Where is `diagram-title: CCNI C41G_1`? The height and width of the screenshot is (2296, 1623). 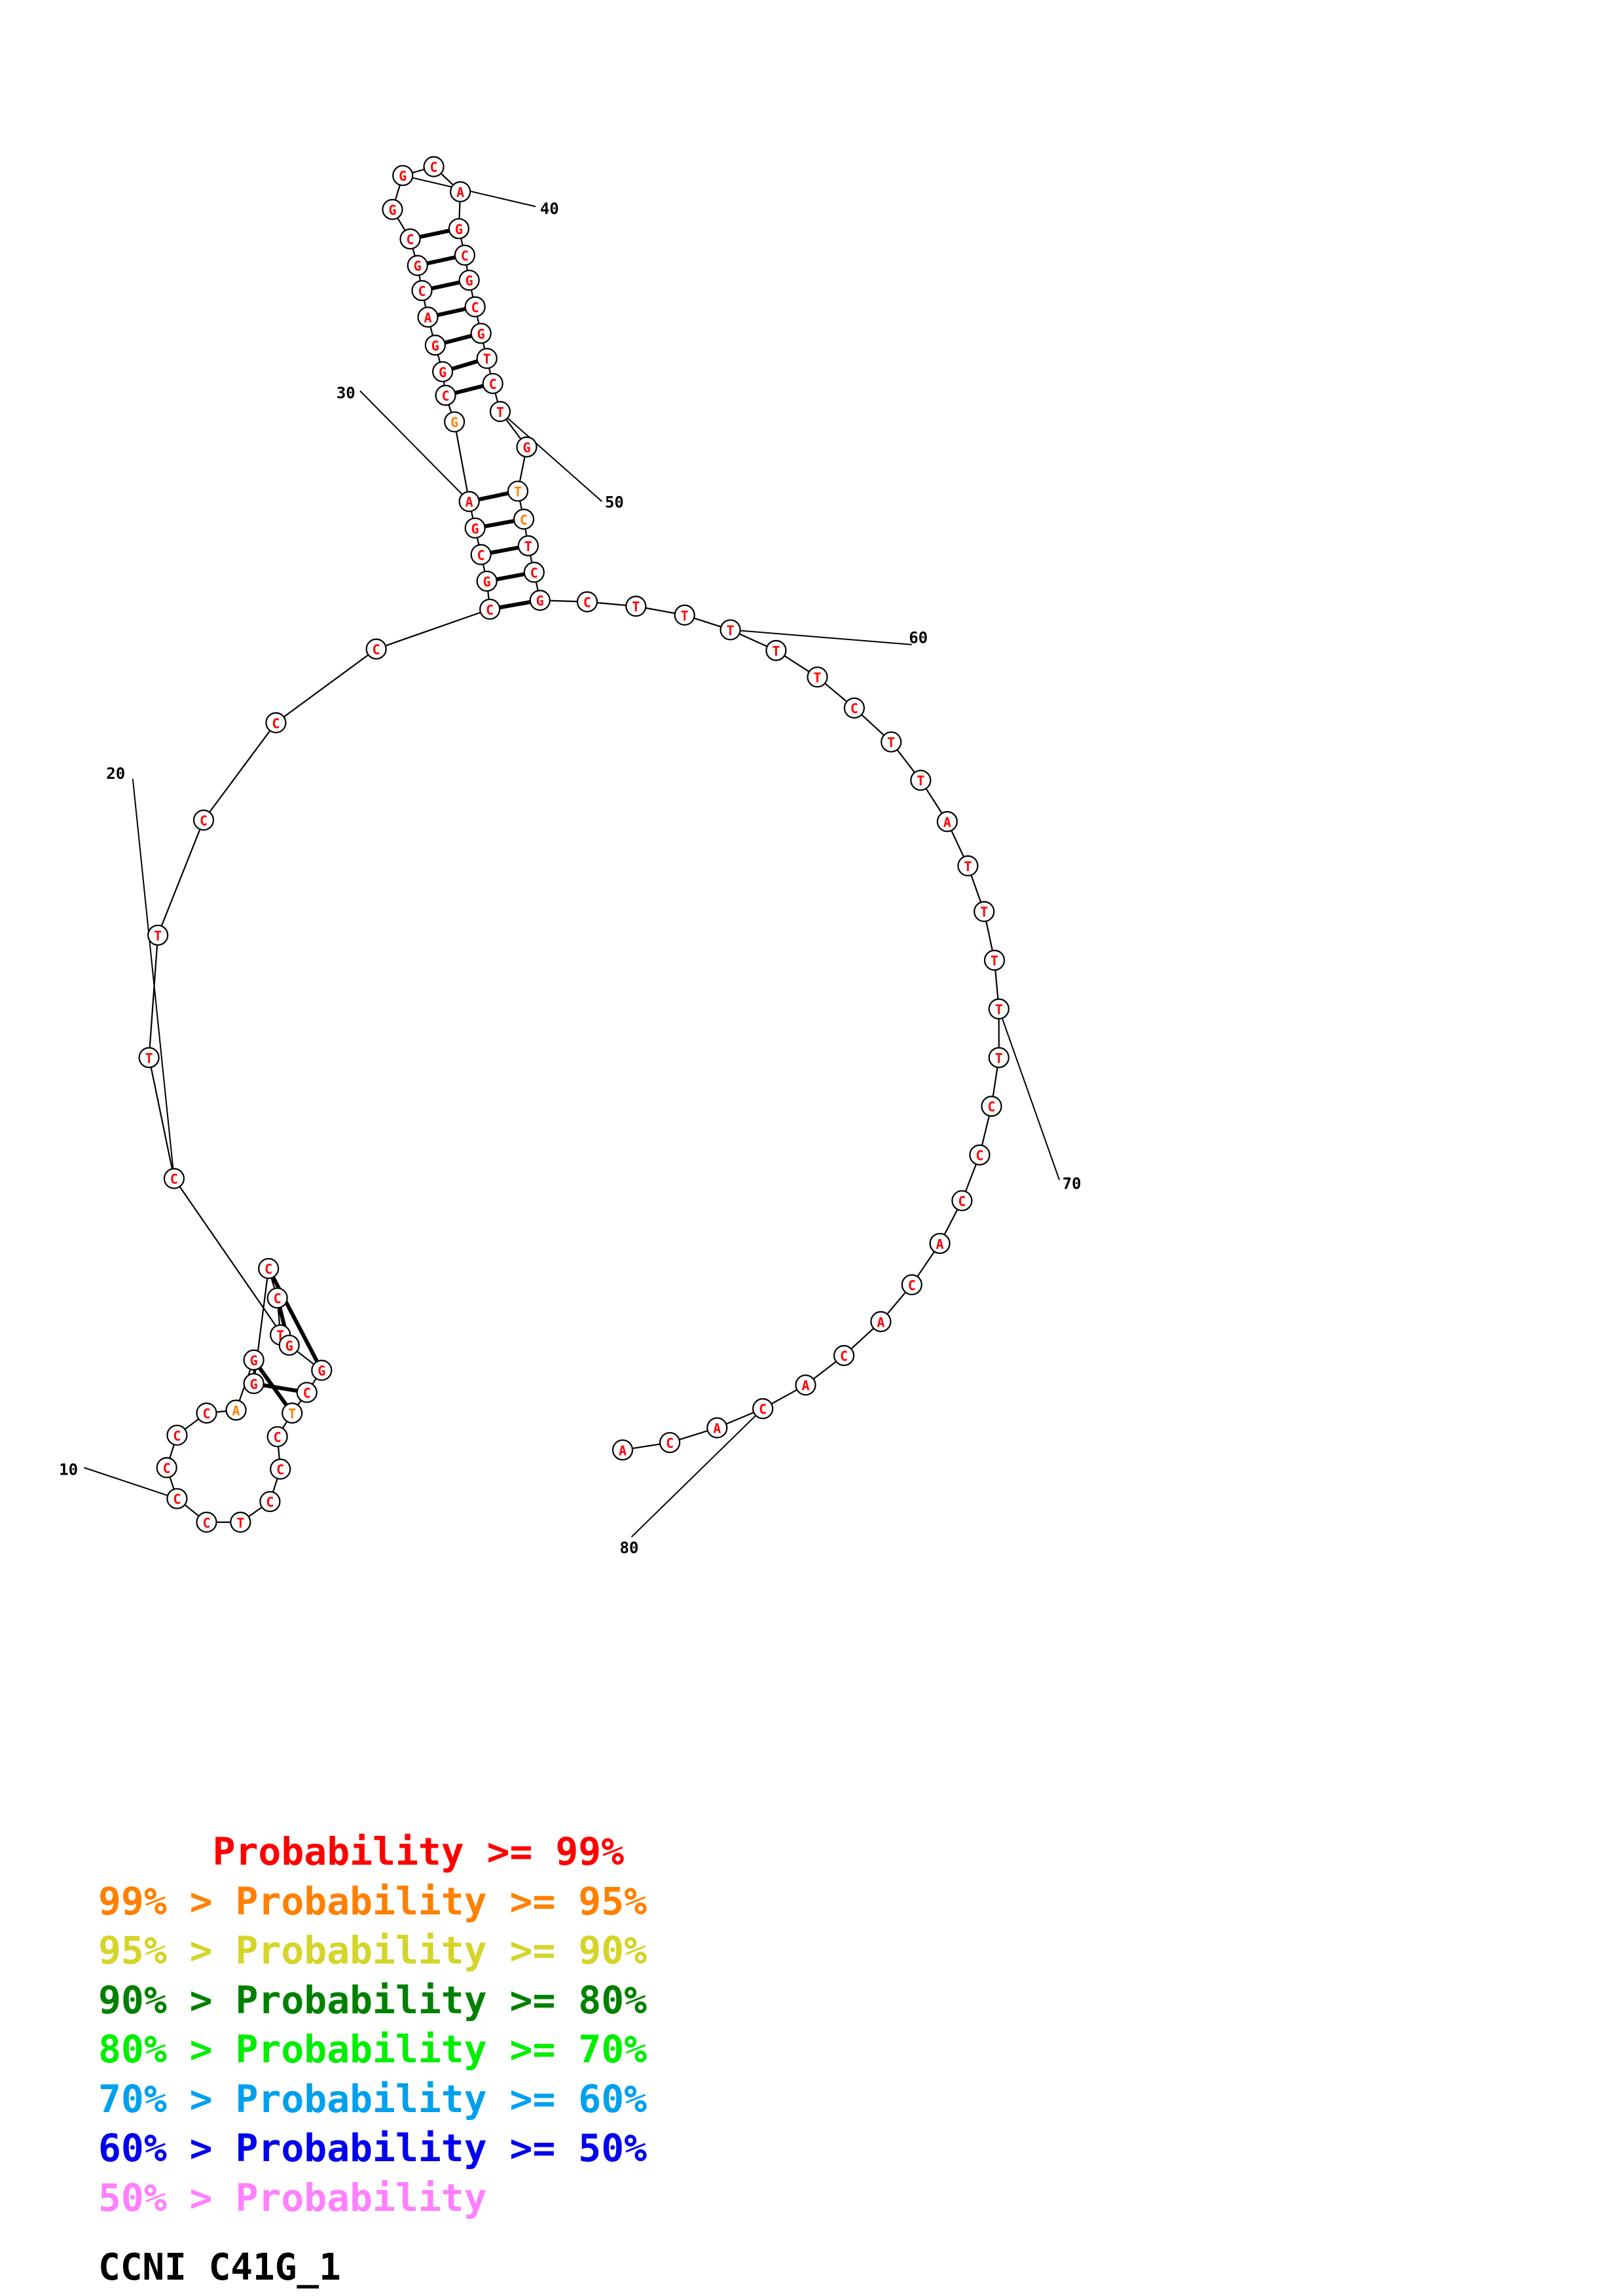 diagram-title: CCNI C41G_1 is located at coordinates (219, 2267).